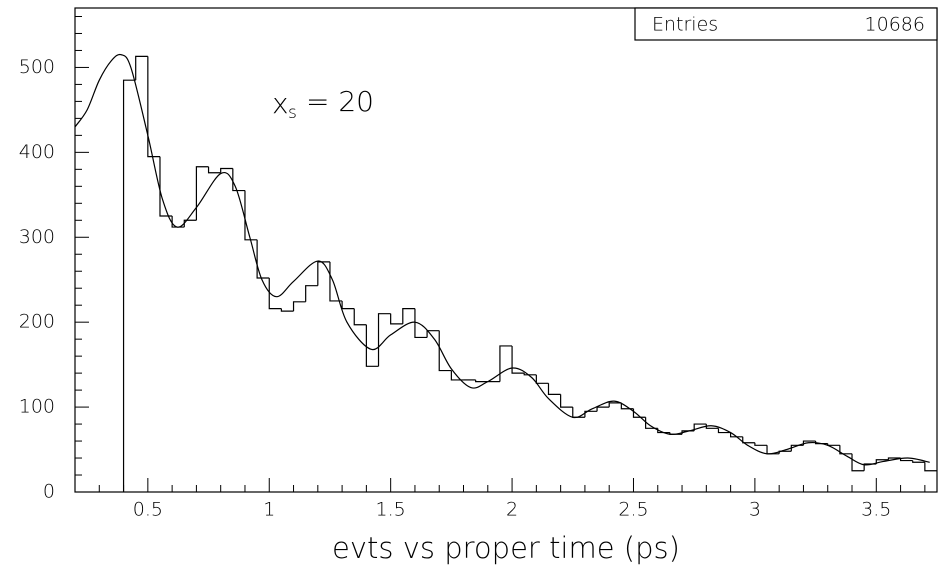 The height and width of the screenshot is (576, 939). Describe the element at coordinates (37, 152) in the screenshot. I see `y-tick-label: 400` at that location.